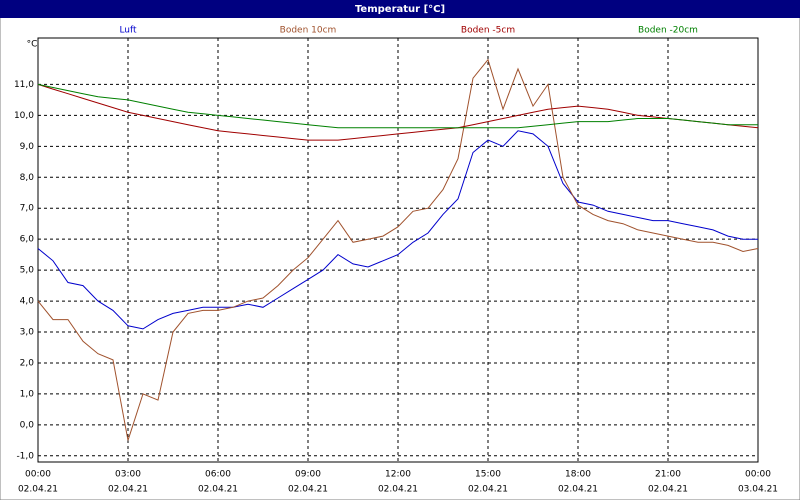 The image size is (800, 500). What do you see at coordinates (218, 475) in the screenshot?
I see `x-tick-label: 06:00` at bounding box center [218, 475].